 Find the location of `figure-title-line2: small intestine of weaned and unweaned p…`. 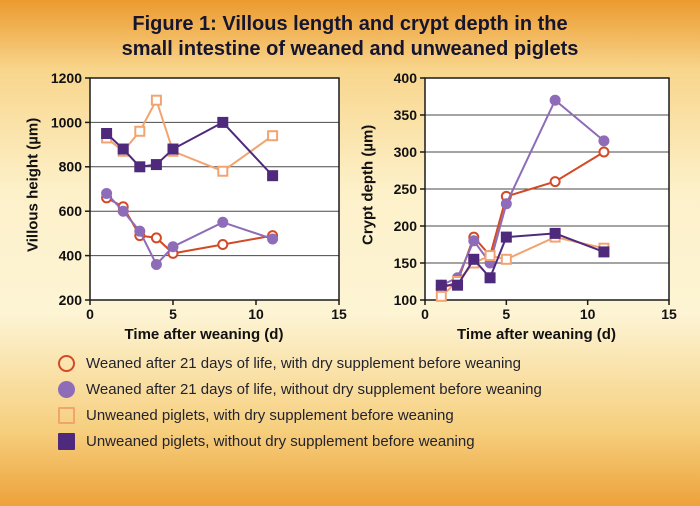

figure-title-line2: small intestine of weaned and unweaned p… is located at coordinates (350, 49).